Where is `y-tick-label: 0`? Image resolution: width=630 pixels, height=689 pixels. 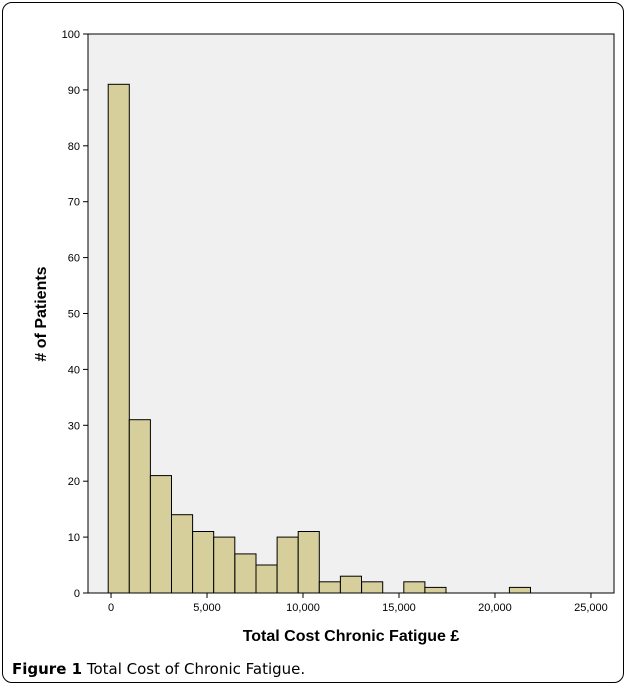
y-tick-label: 0 is located at coordinates (77, 594).